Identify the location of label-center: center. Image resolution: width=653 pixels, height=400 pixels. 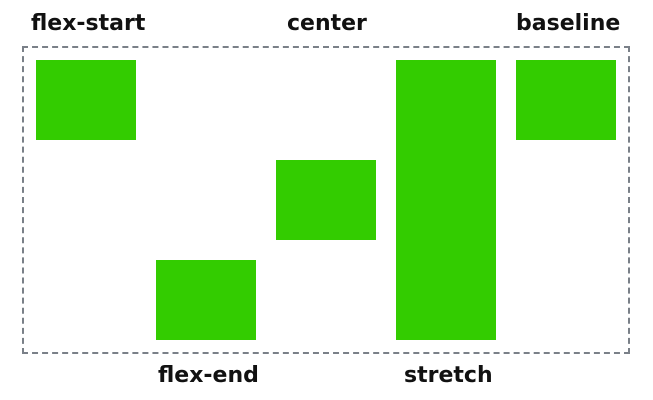
(327, 23).